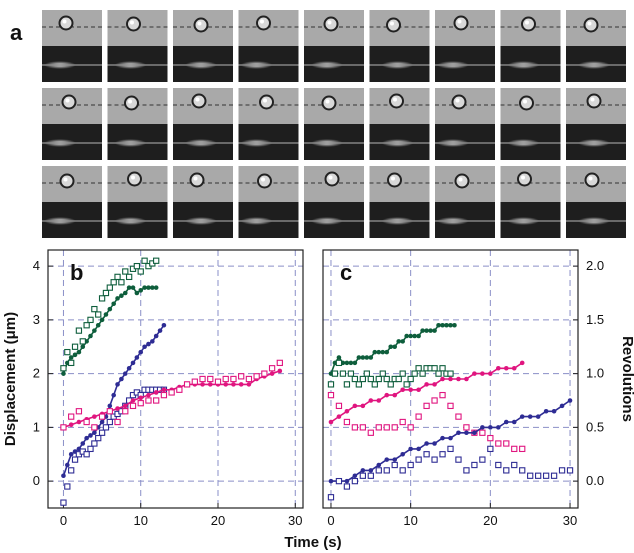 Image resolution: width=634 pixels, height=553 pixels. What do you see at coordinates (36, 426) in the screenshot?
I see `y-tick-label: 1` at bounding box center [36, 426].